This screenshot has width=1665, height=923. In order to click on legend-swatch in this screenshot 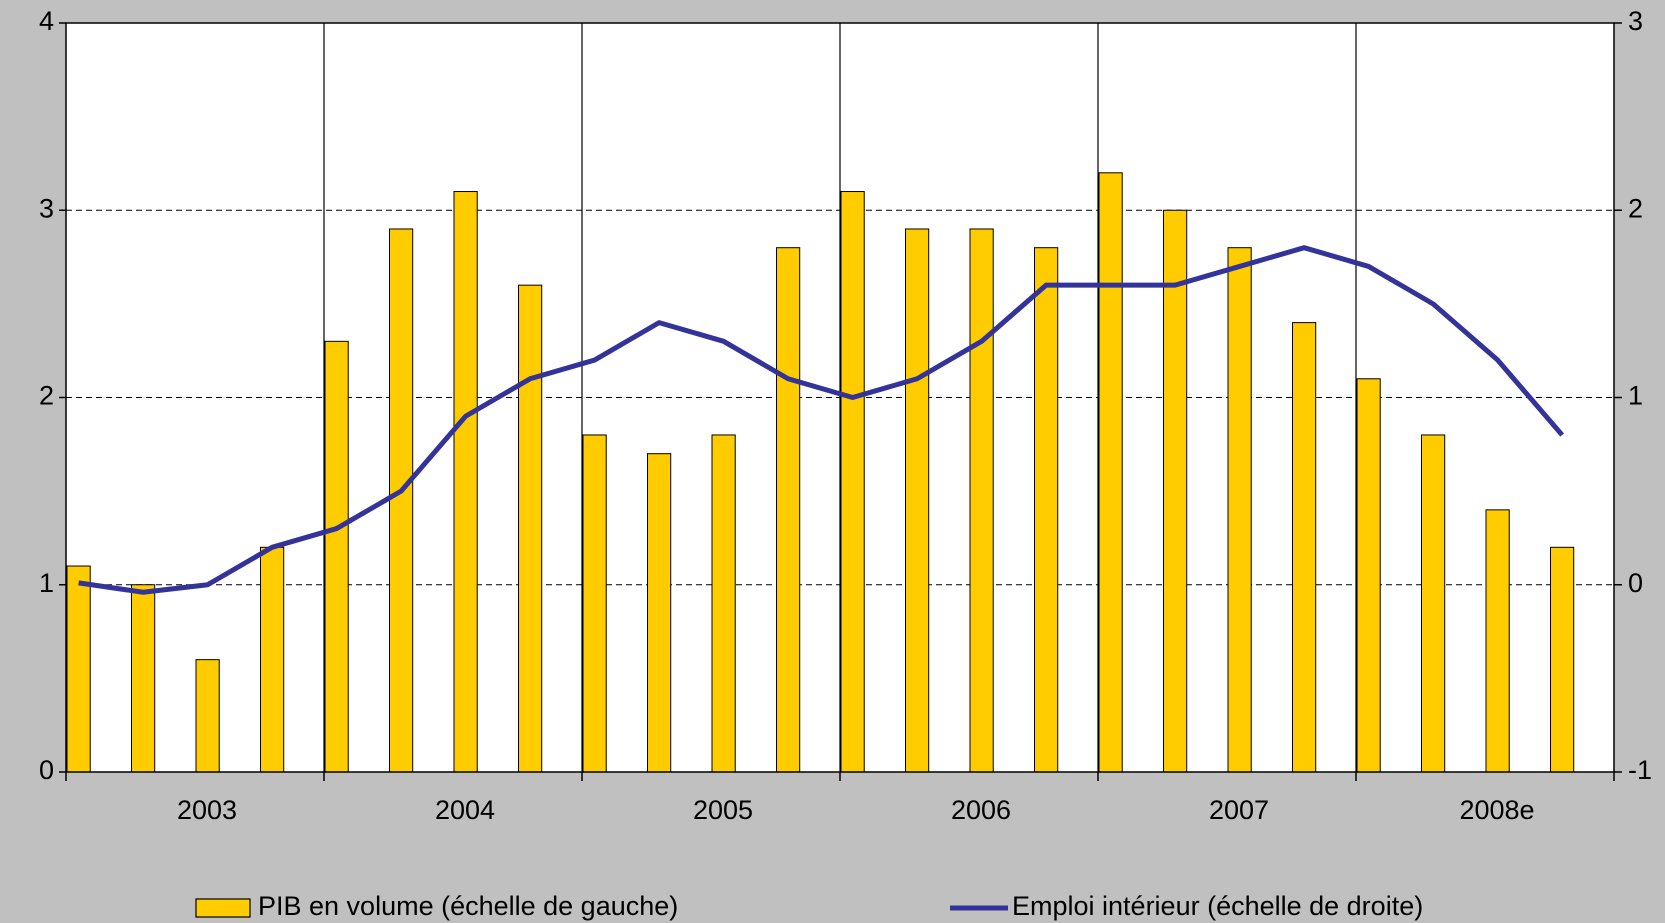, I will do `click(223, 908)`.